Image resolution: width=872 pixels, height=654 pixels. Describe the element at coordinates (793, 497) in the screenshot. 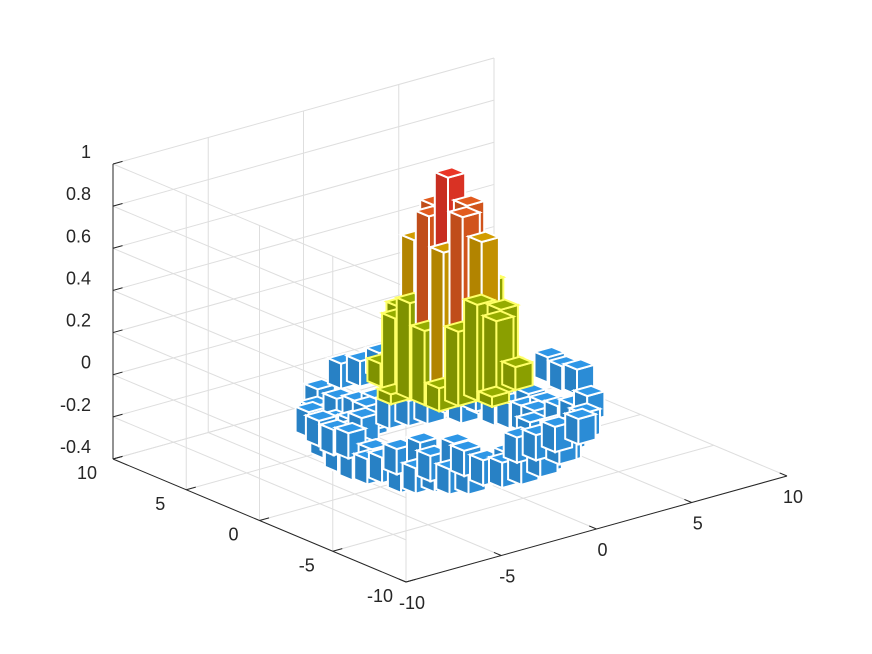

I see `x-tick-label: 10` at that location.